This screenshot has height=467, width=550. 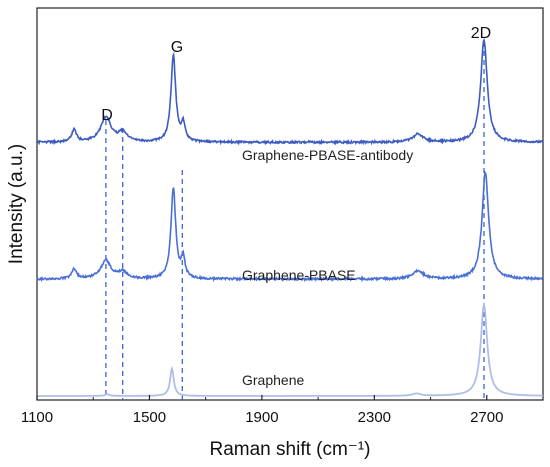 I want to click on series-label: Graphene-PBASE-antibody, so click(x=327, y=155).